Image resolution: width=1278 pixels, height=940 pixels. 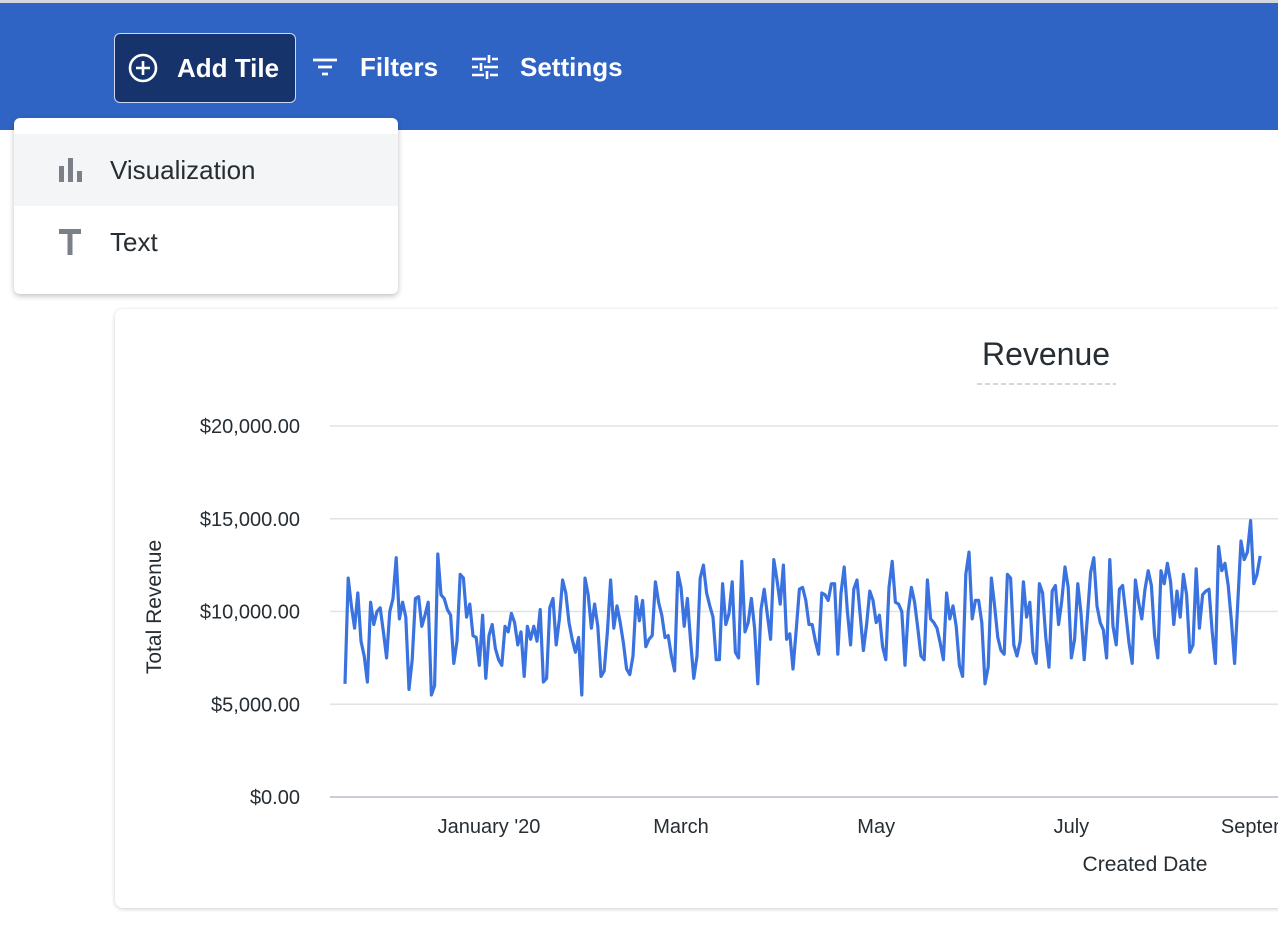 I want to click on y-axis-label: Total Revenue, so click(x=154, y=607).